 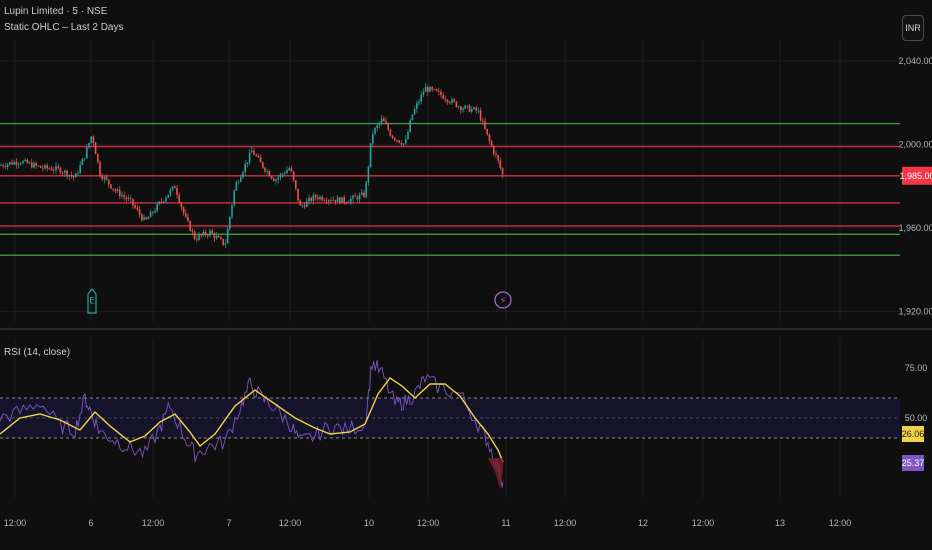 What do you see at coordinates (252, 424) in the screenshot?
I see `rsi-line` at bounding box center [252, 424].